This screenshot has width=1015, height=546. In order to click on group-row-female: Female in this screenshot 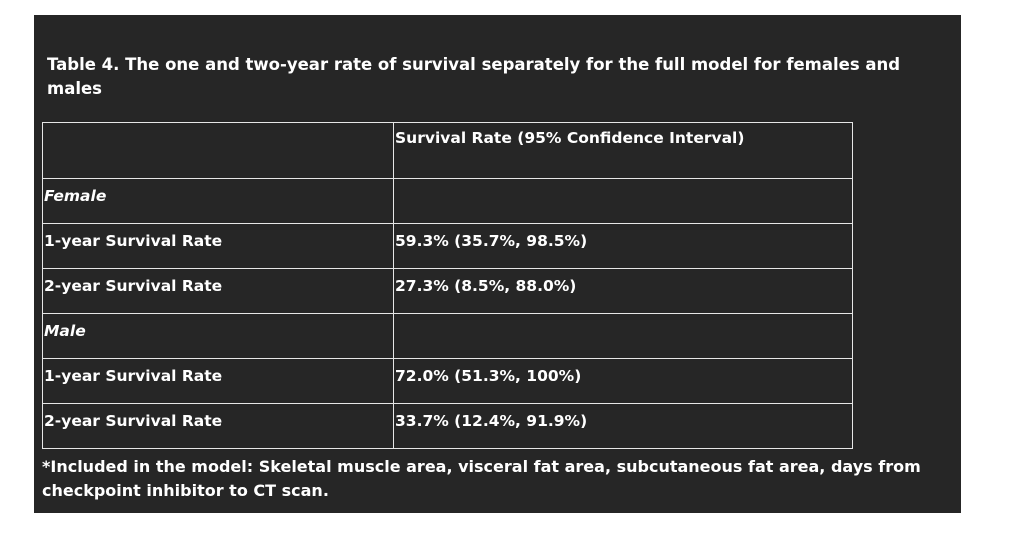, I will do `click(447, 201)`.